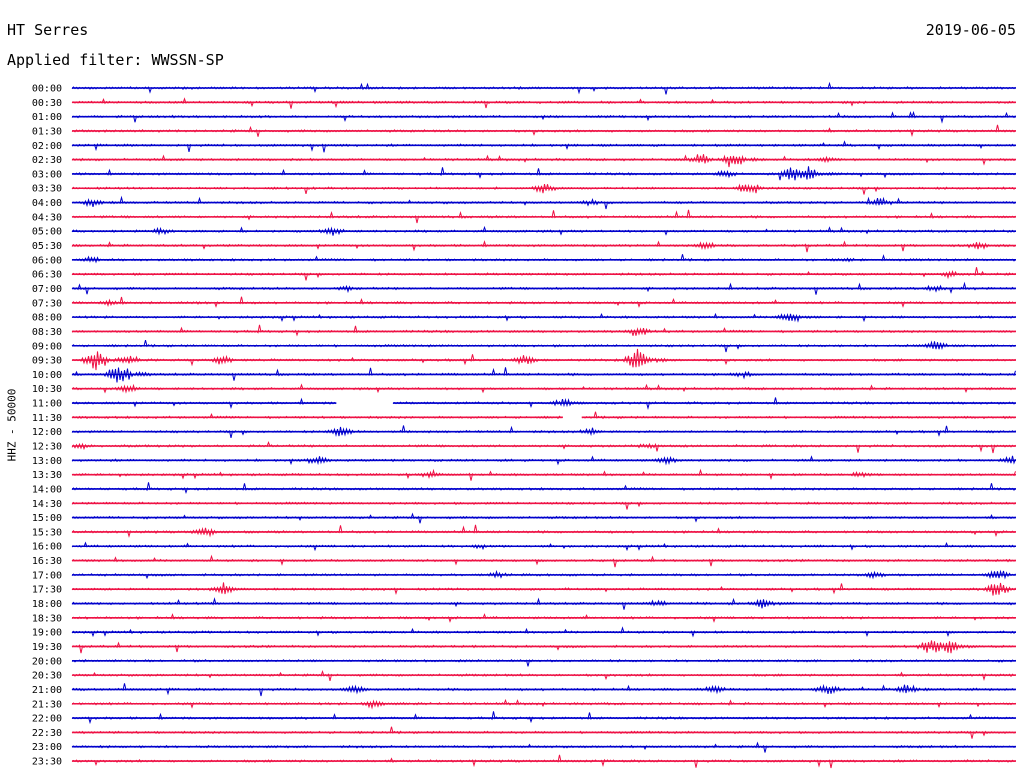  Describe the element at coordinates (47, 461) in the screenshot. I see `time-label: 13:00` at that location.